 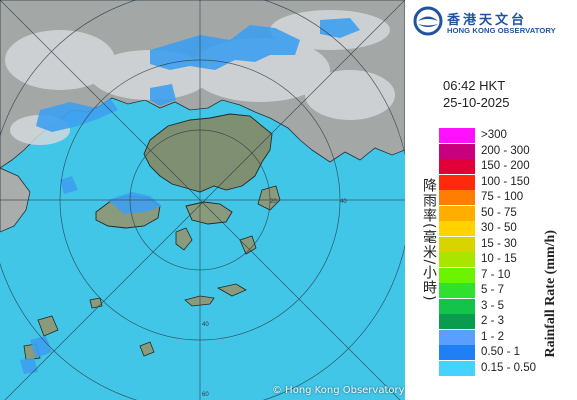 I want to click on legend-row: >300, so click(x=504, y=135).